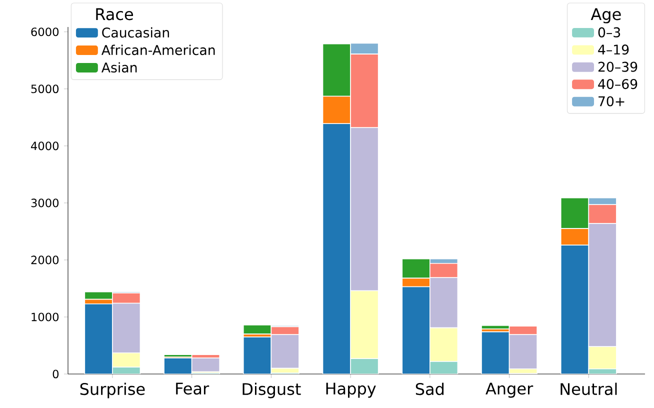  What do you see at coordinates (55, 374) in the screenshot?
I see `y-tick-label: 0` at bounding box center [55, 374].